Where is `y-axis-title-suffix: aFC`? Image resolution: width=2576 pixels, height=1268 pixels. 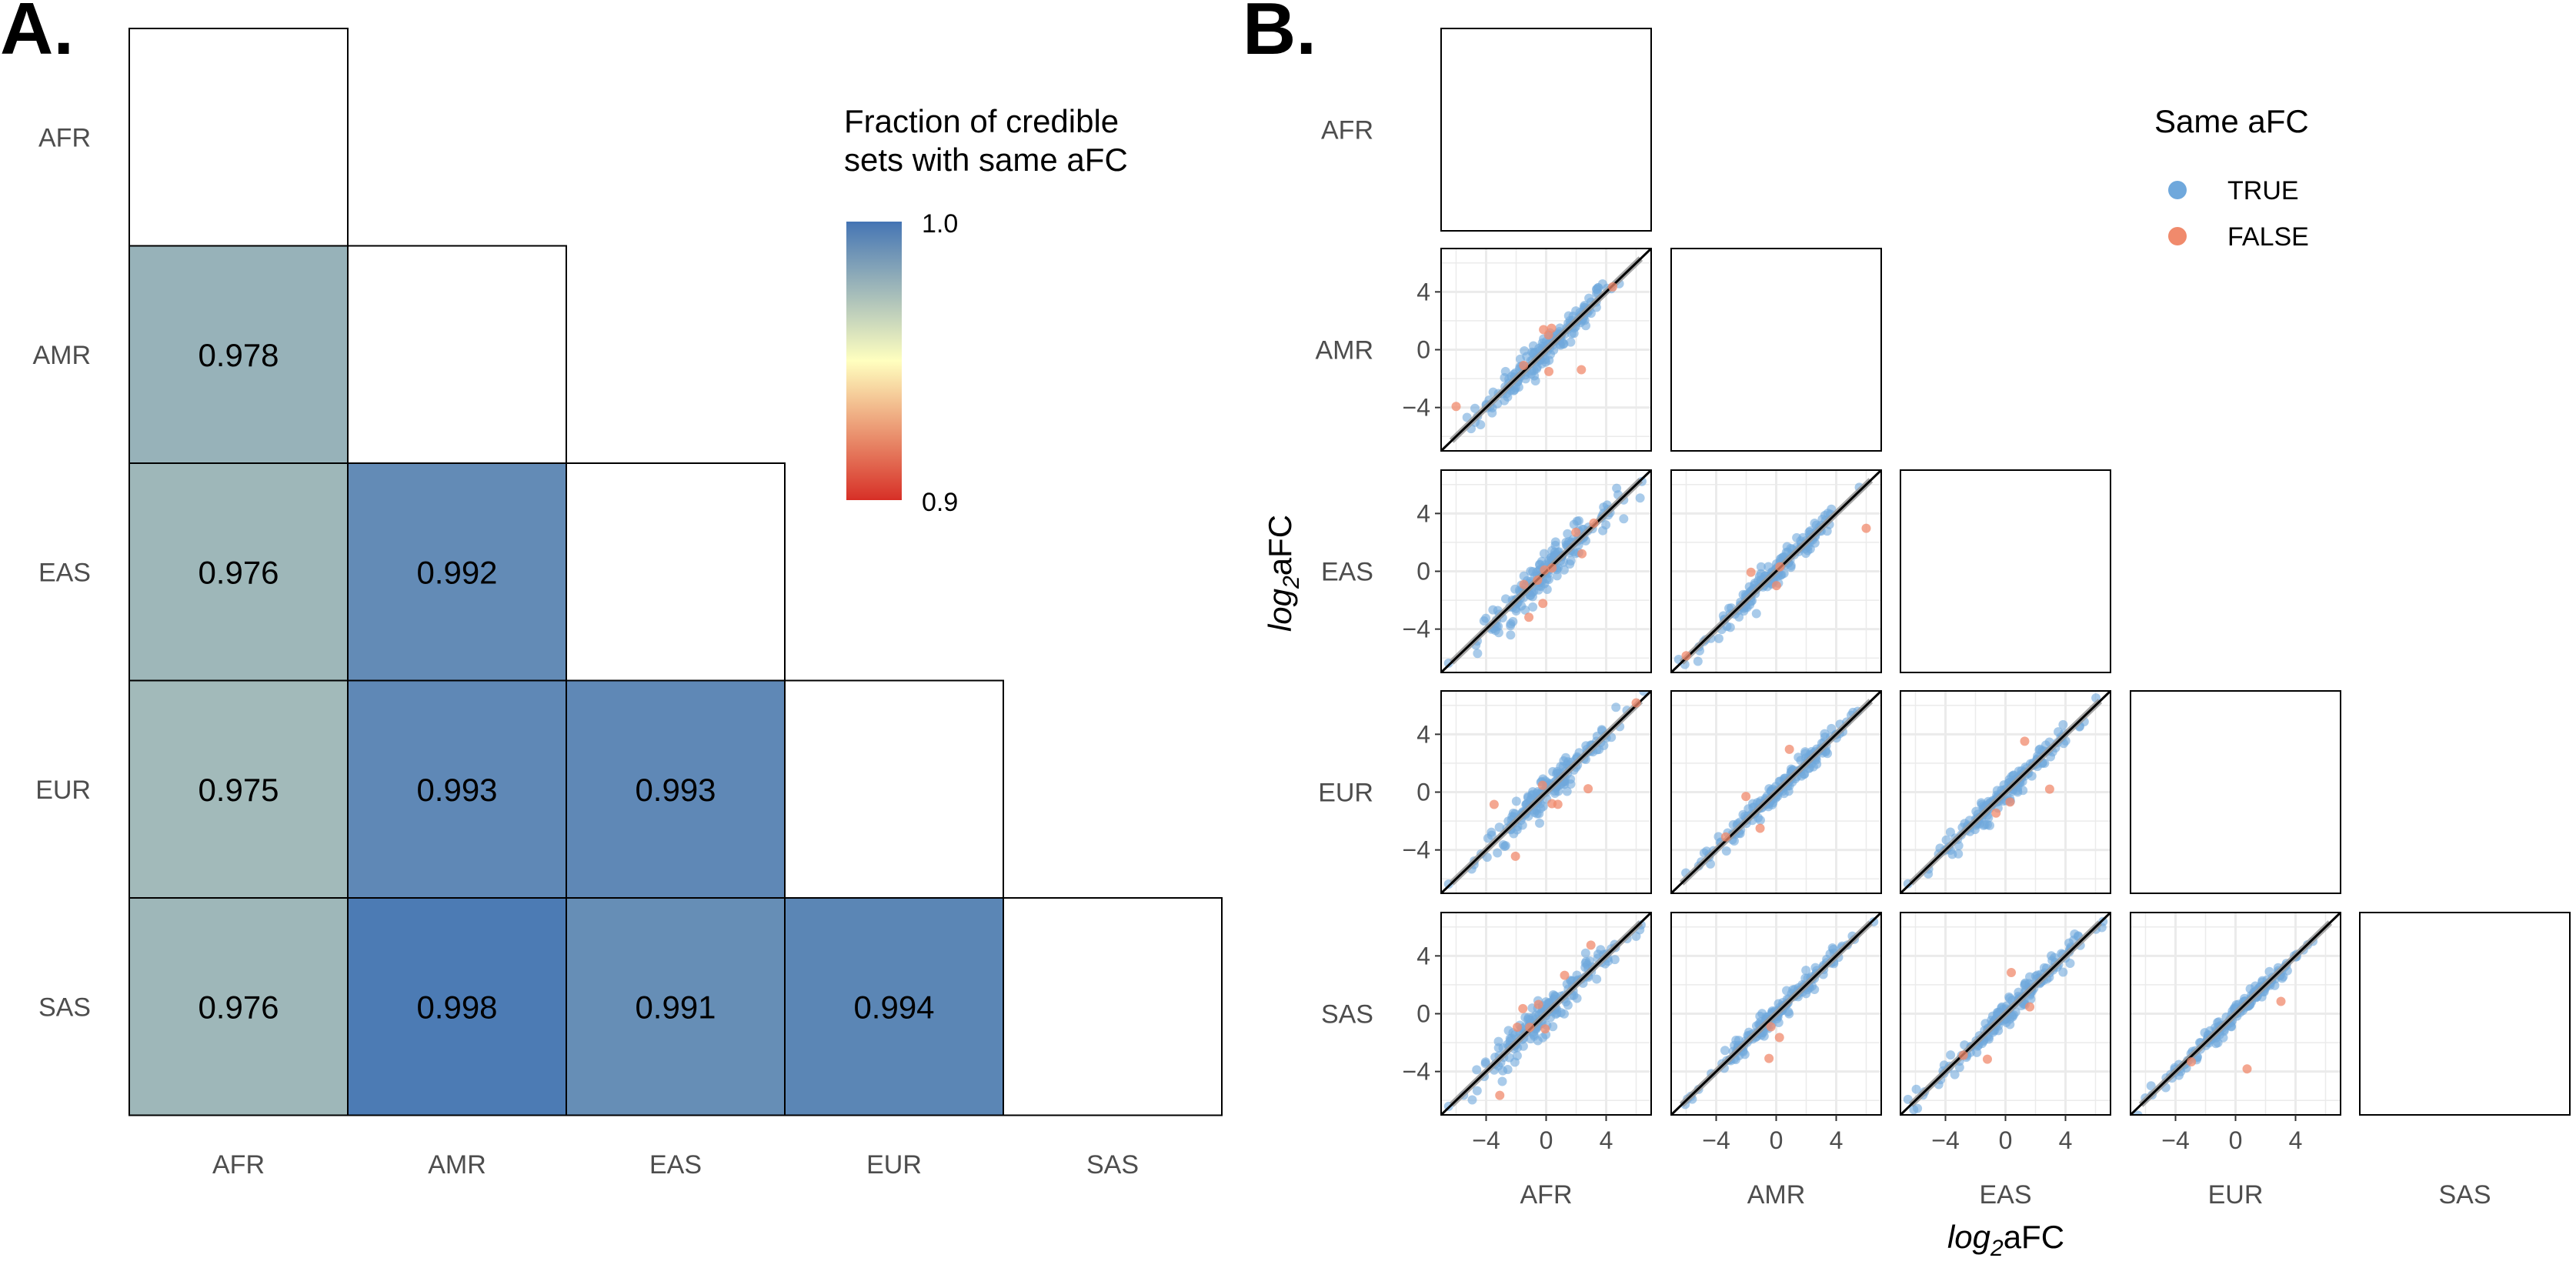
y-axis-title-suffix: aFC is located at coordinates (1280, 545).